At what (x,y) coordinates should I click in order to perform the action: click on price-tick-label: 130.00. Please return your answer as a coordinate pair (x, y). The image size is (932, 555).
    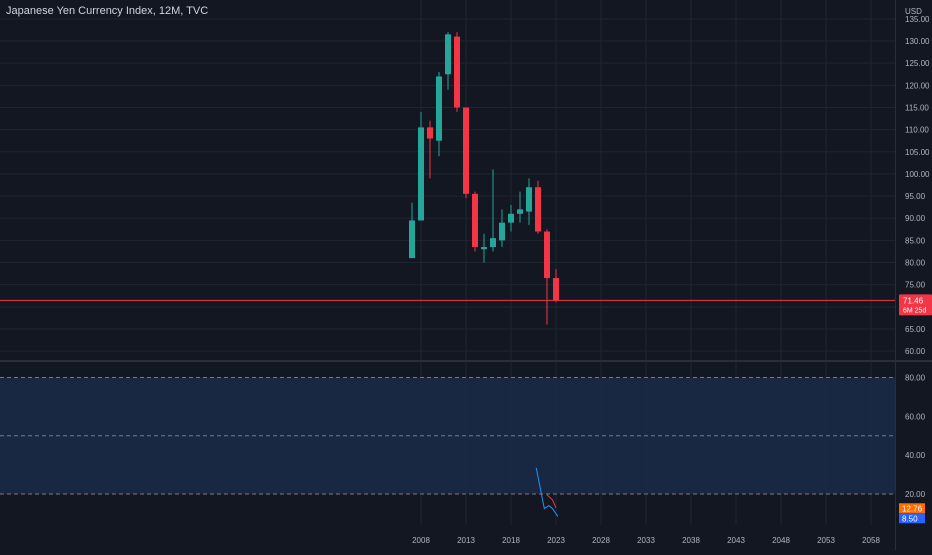
    Looking at the image, I should click on (917, 41).